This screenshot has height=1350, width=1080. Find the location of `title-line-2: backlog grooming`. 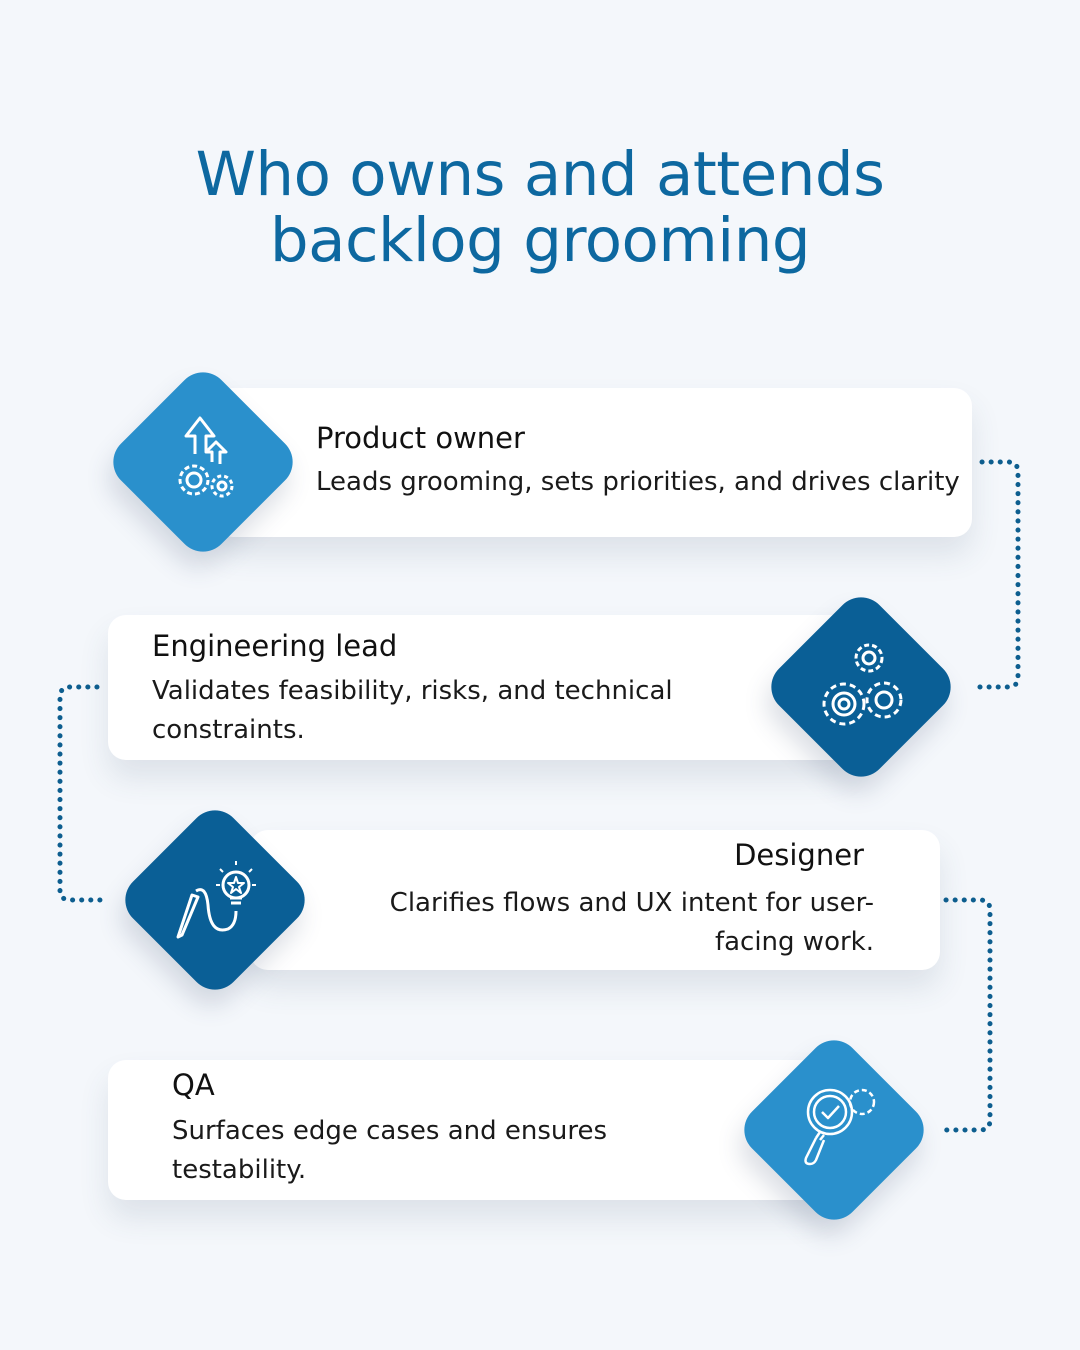

title-line-2: backlog grooming is located at coordinates (540, 240).